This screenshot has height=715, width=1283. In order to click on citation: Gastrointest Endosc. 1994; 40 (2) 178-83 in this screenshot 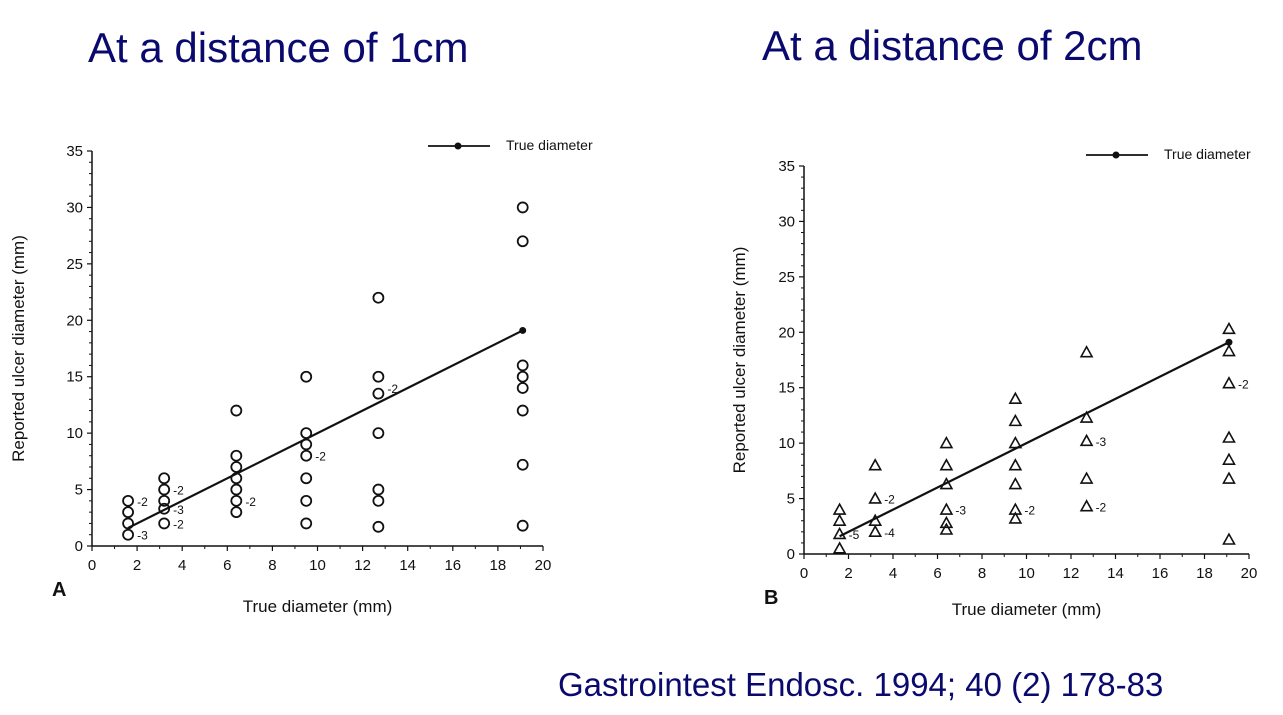, I will do `click(861, 684)`.